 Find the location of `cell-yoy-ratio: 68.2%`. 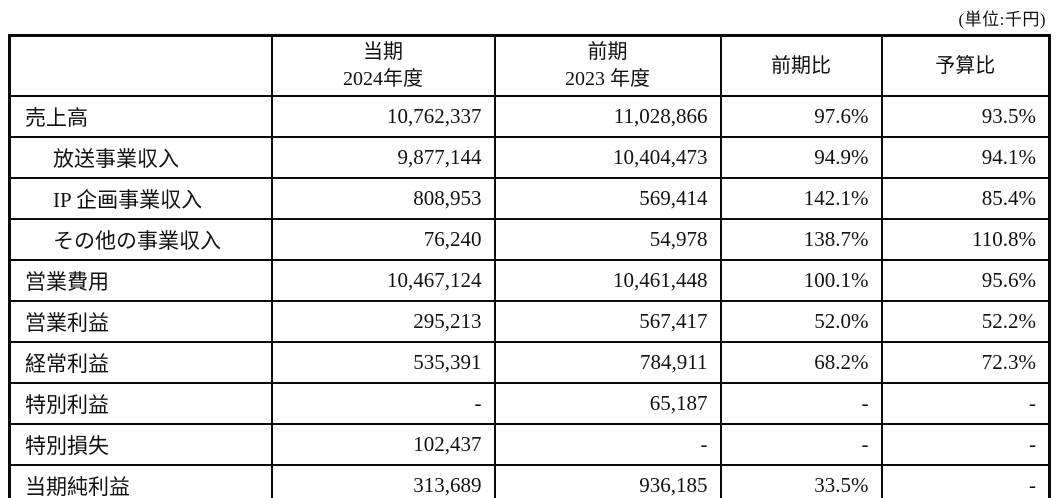

cell-yoy-ratio: 68.2% is located at coordinates (801, 362).